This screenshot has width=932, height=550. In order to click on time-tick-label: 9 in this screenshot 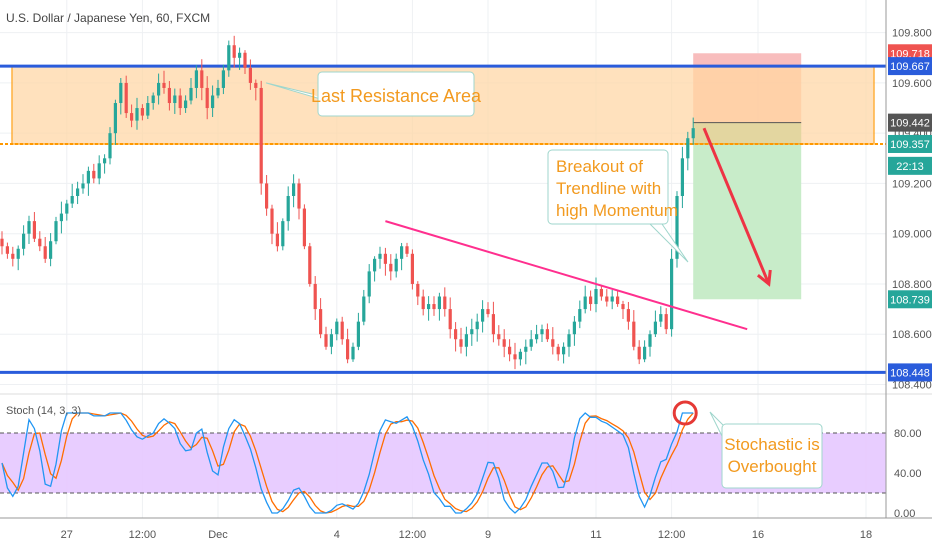, I will do `click(488, 535)`.